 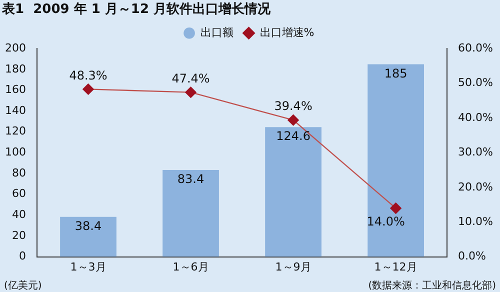 I want to click on y2-tick-label: 30.0%, so click(x=476, y=152).